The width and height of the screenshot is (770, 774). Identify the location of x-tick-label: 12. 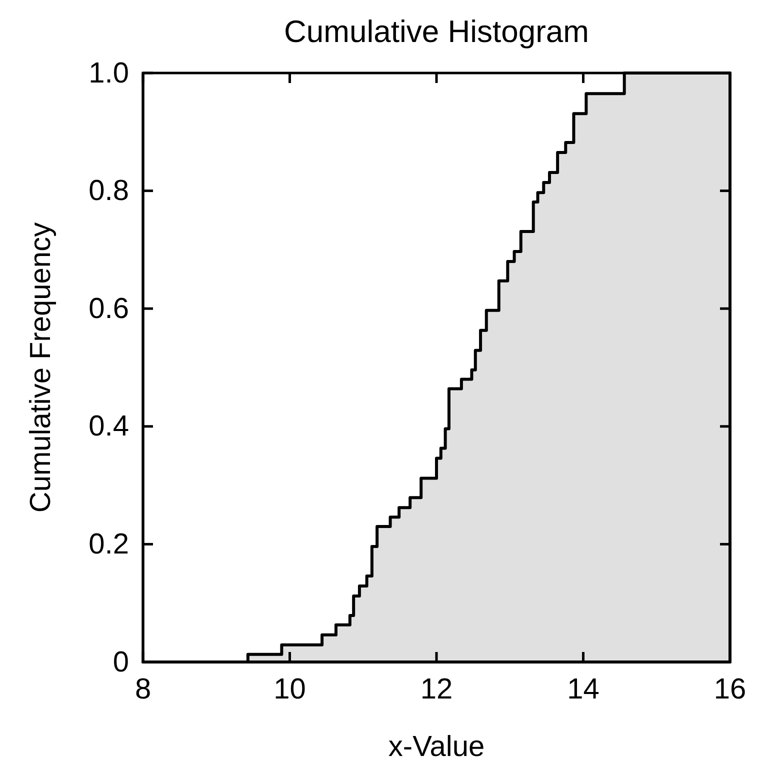
(436, 690).